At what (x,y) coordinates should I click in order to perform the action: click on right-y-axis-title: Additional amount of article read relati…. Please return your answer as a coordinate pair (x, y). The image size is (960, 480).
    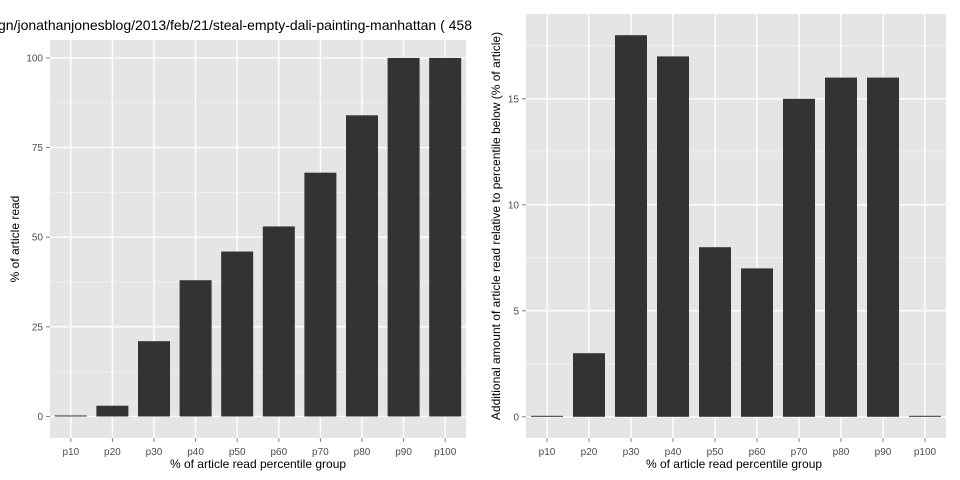
    Looking at the image, I should click on (496, 226).